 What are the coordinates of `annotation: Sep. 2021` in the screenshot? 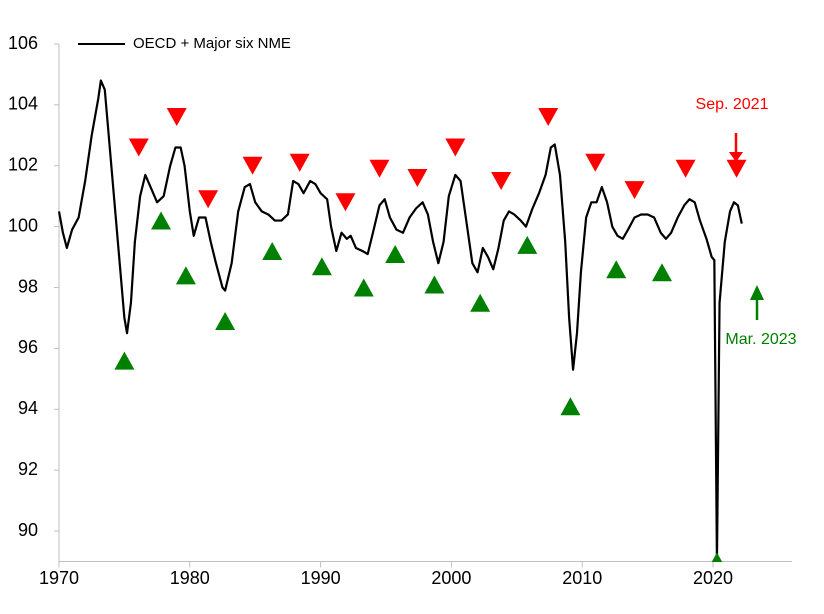 It's located at (732, 104).